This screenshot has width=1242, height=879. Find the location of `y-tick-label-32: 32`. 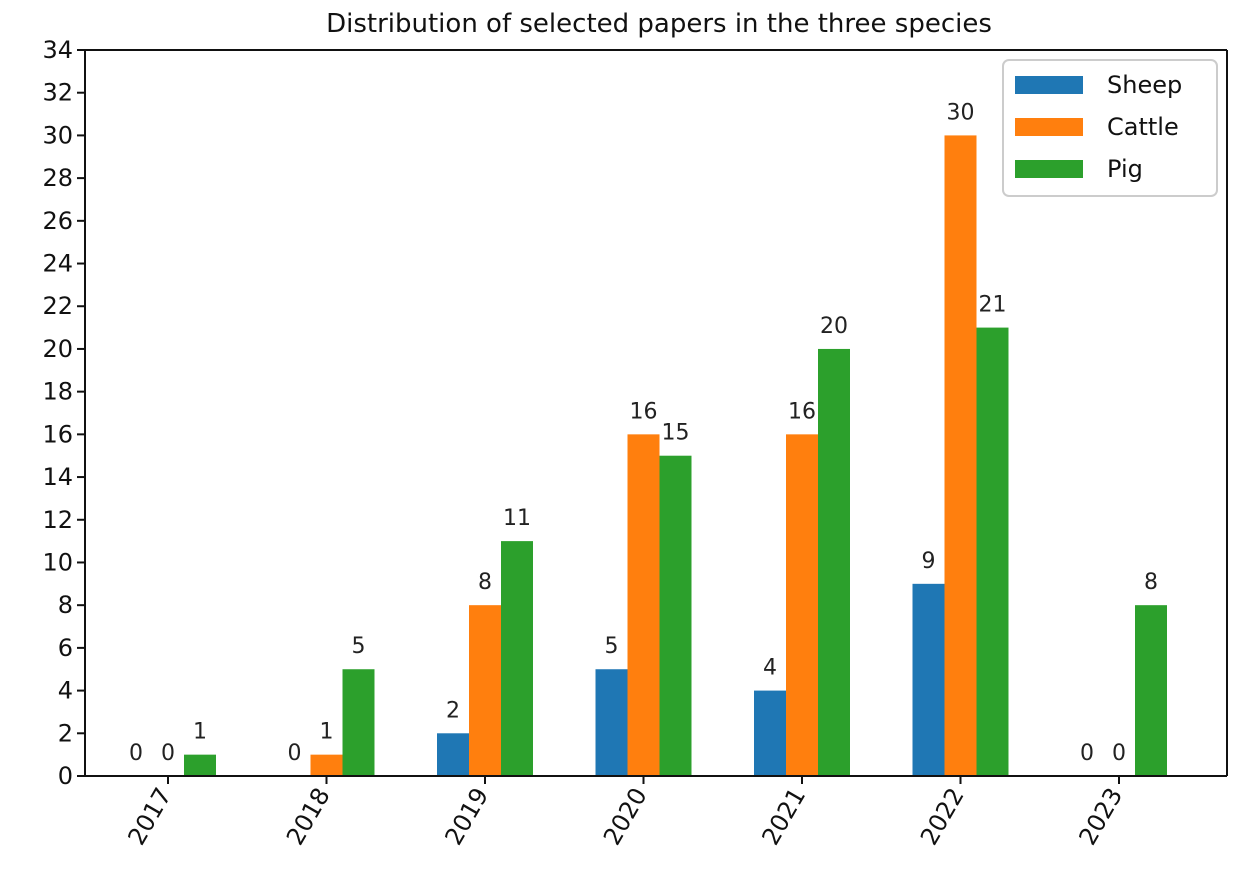

y-tick-label-32: 32 is located at coordinates (57, 93).